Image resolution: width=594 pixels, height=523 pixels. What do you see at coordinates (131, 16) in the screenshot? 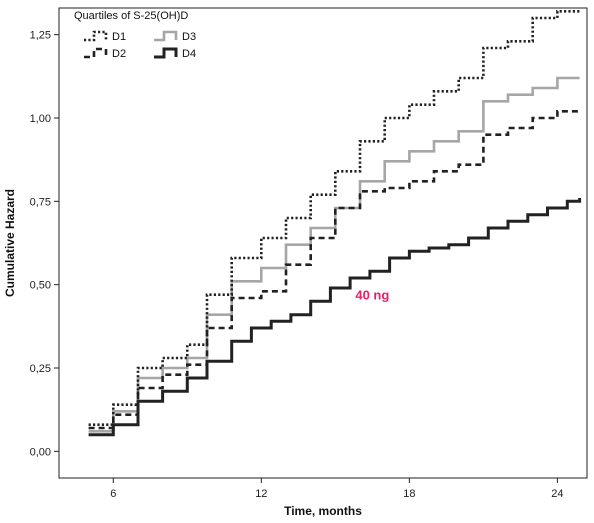
I see `legend-title: Quartiles of S-25(OH)D` at bounding box center [131, 16].